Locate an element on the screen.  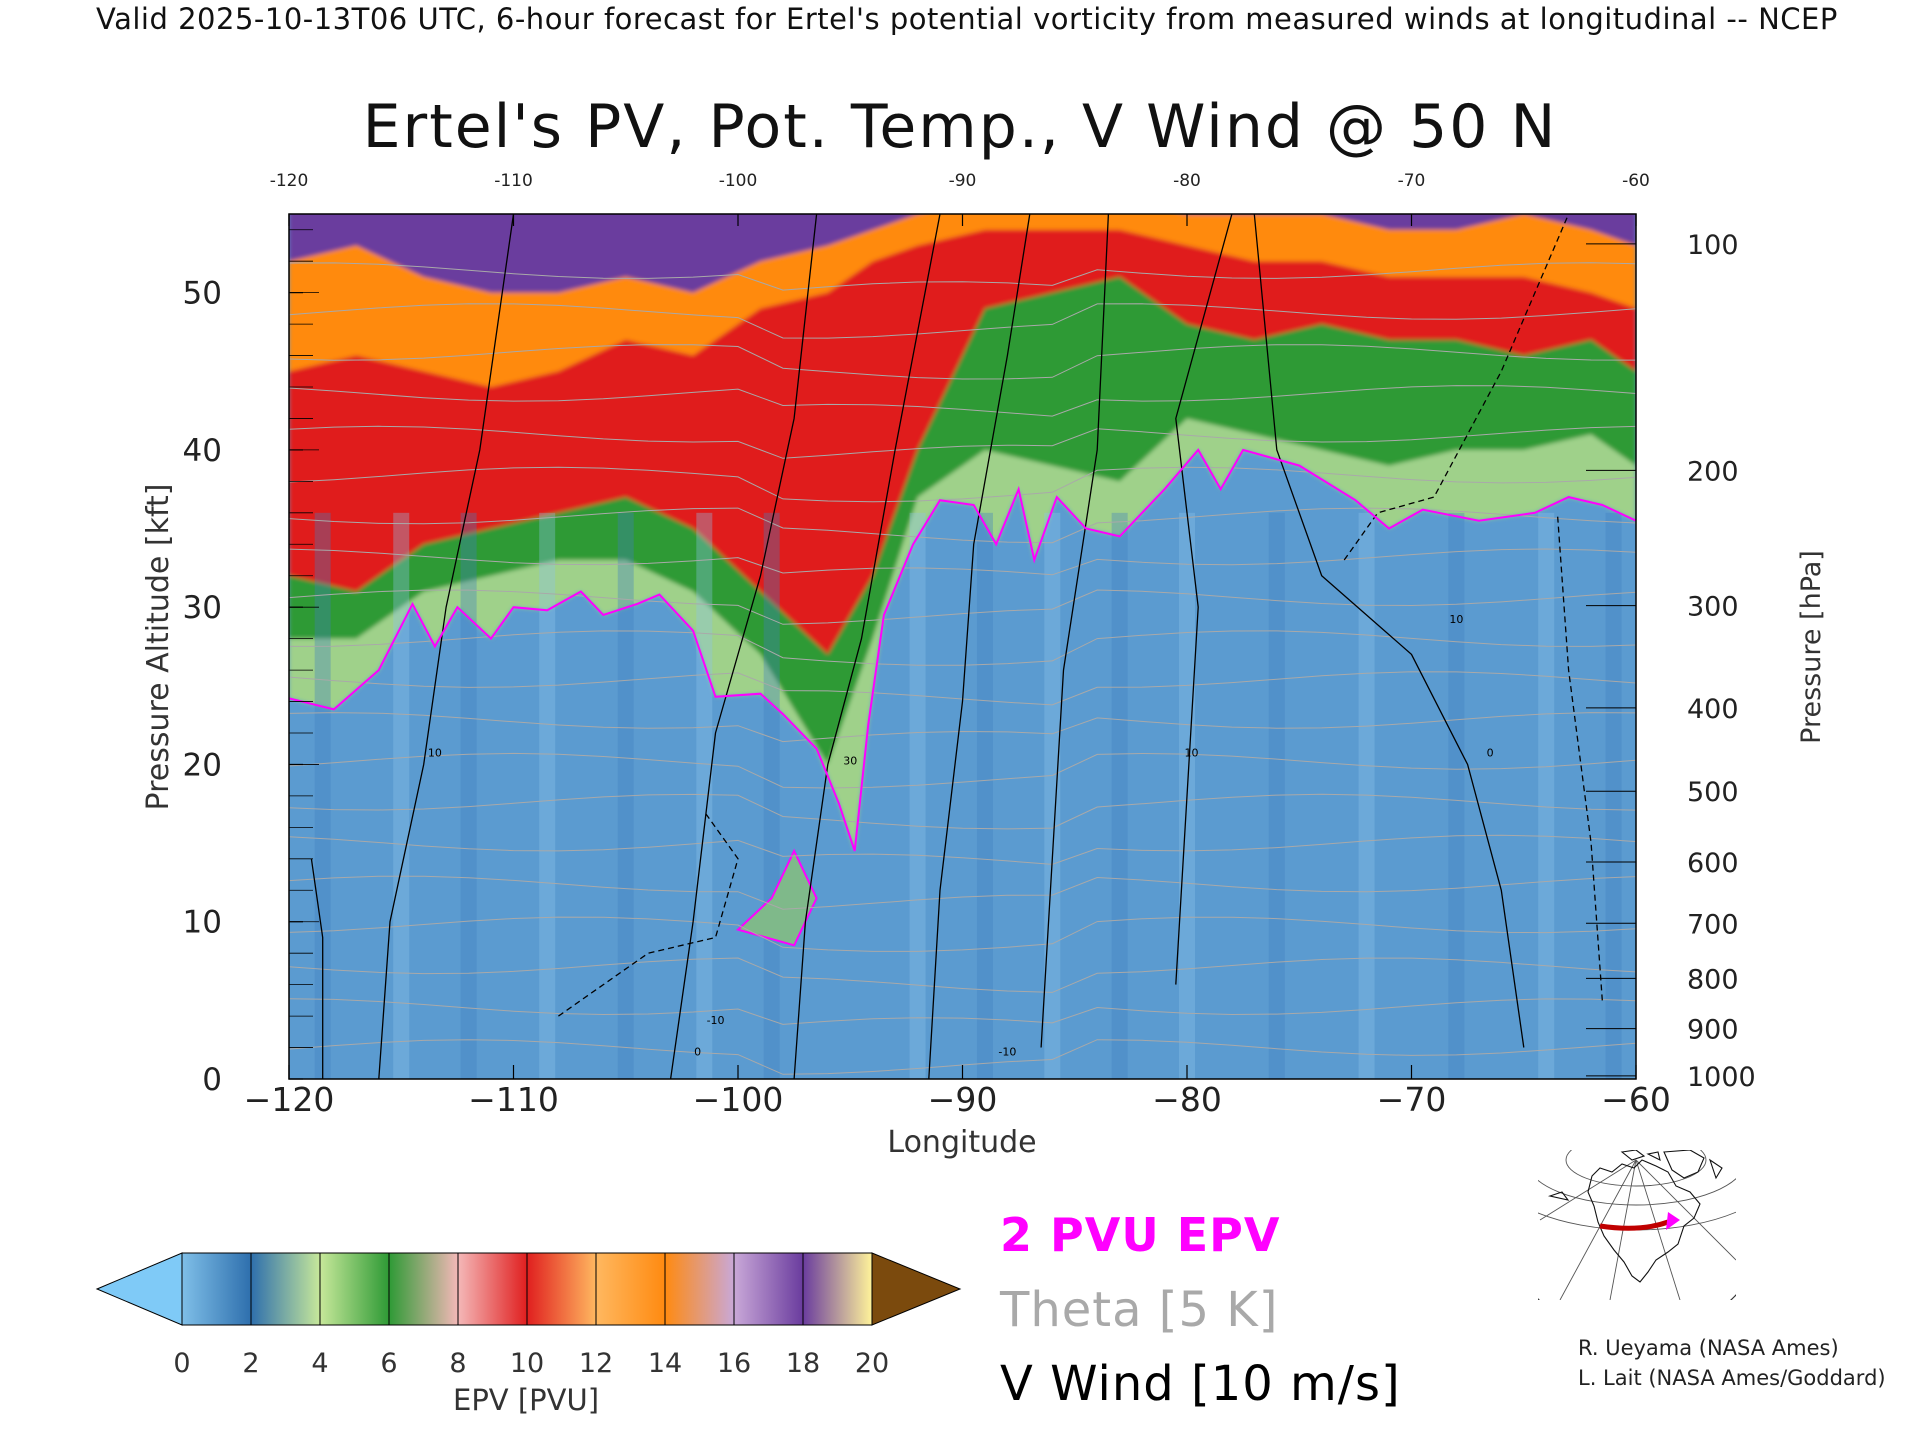
colorbar-tick-label: 8 is located at coordinates (457, 1363).